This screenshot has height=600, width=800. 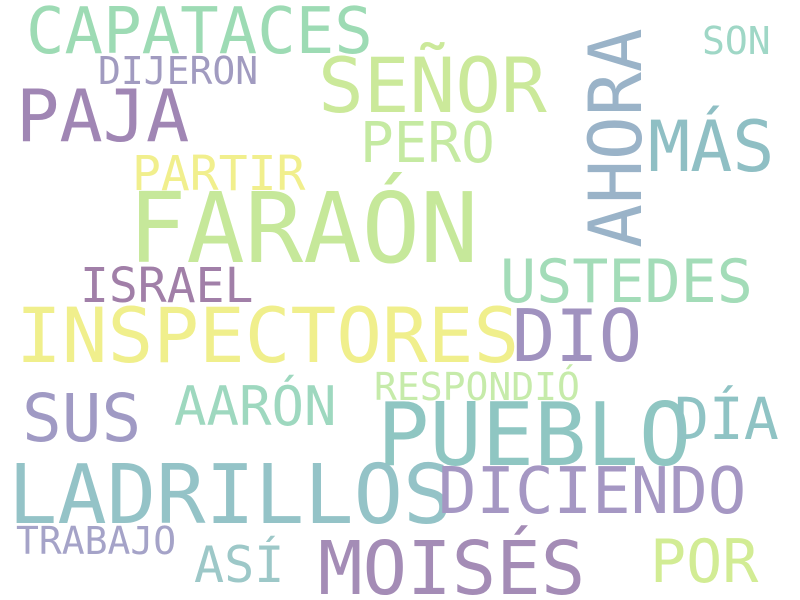 I want to click on word-mas: MÁS, so click(x=711, y=147).